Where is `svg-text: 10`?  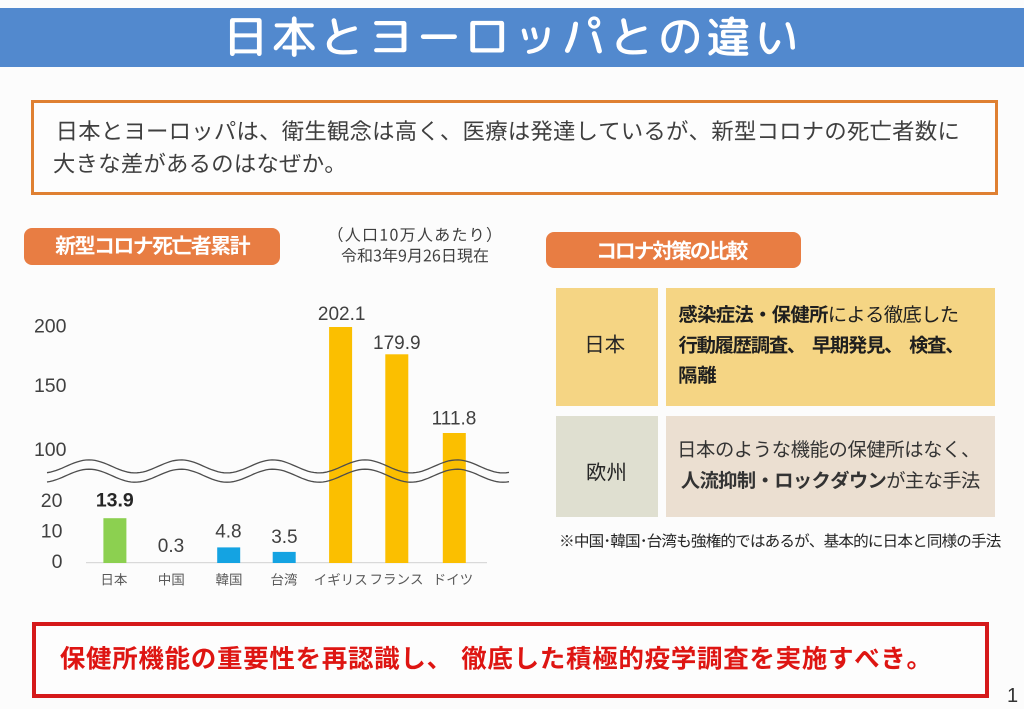
svg-text: 10 is located at coordinates (52, 532).